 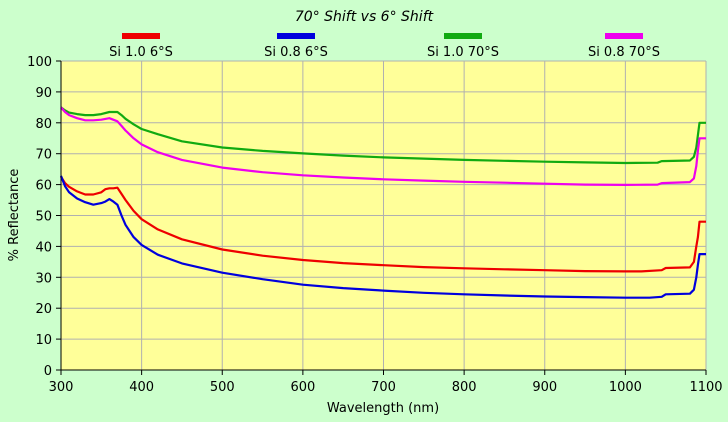 What do you see at coordinates (14, 215) in the screenshot?
I see `y-axis-label: % Reflectance` at bounding box center [14, 215].